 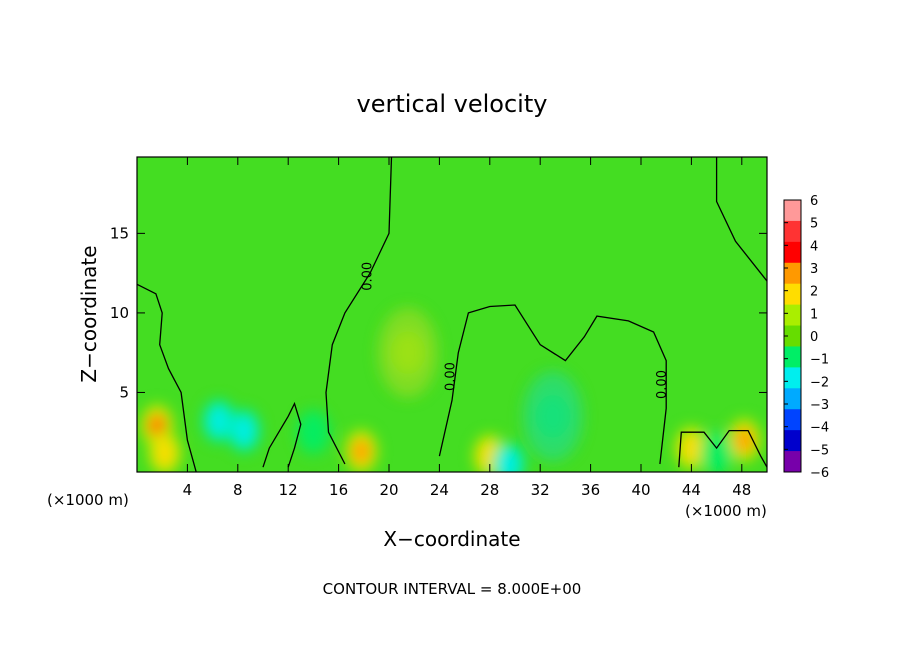 What do you see at coordinates (451, 539) in the screenshot?
I see `x-axis-label: X−coordinate` at bounding box center [451, 539].